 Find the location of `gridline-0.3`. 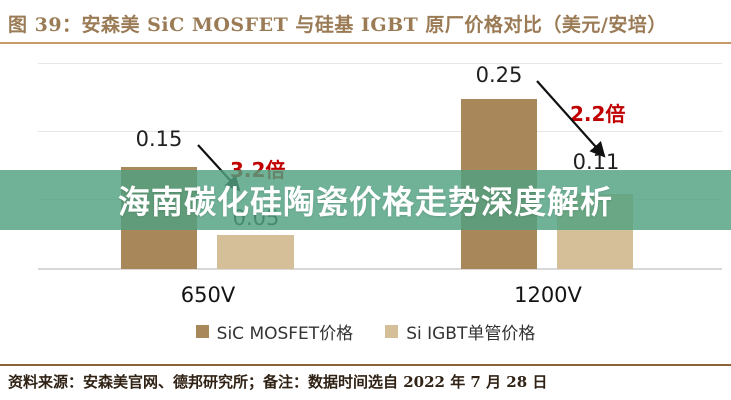

gridline-0.3 is located at coordinates (380, 63).